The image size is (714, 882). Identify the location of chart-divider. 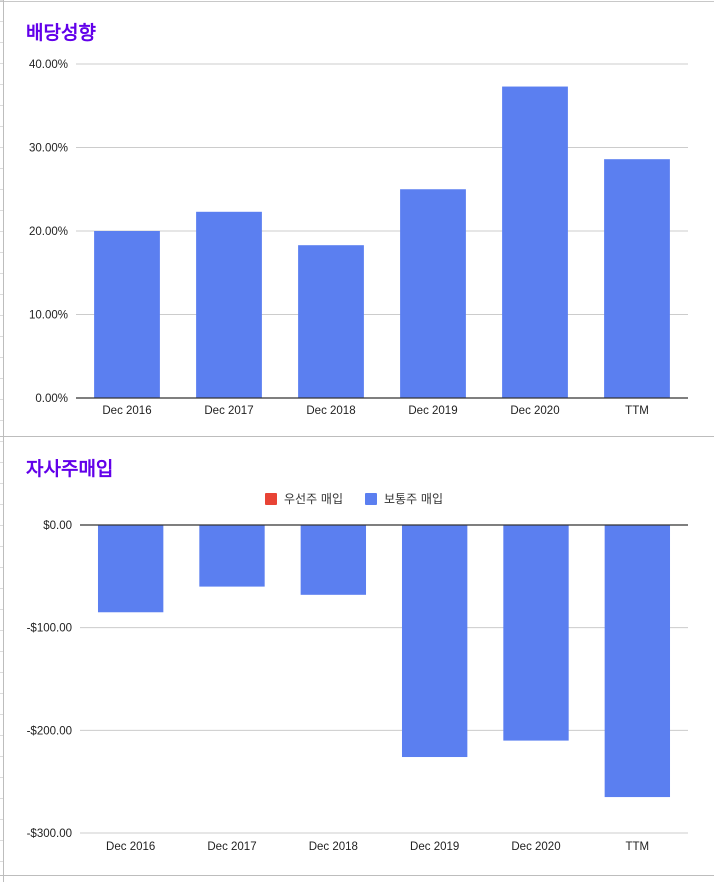
(357, 436).